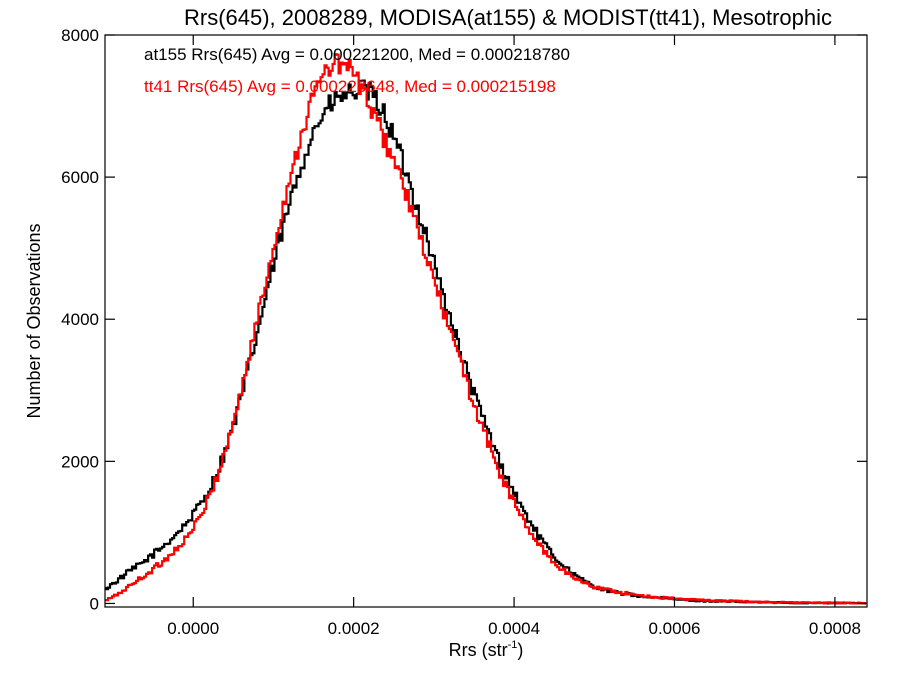 The height and width of the screenshot is (675, 900). I want to click on y-tick-label: 8000, so click(80, 35).